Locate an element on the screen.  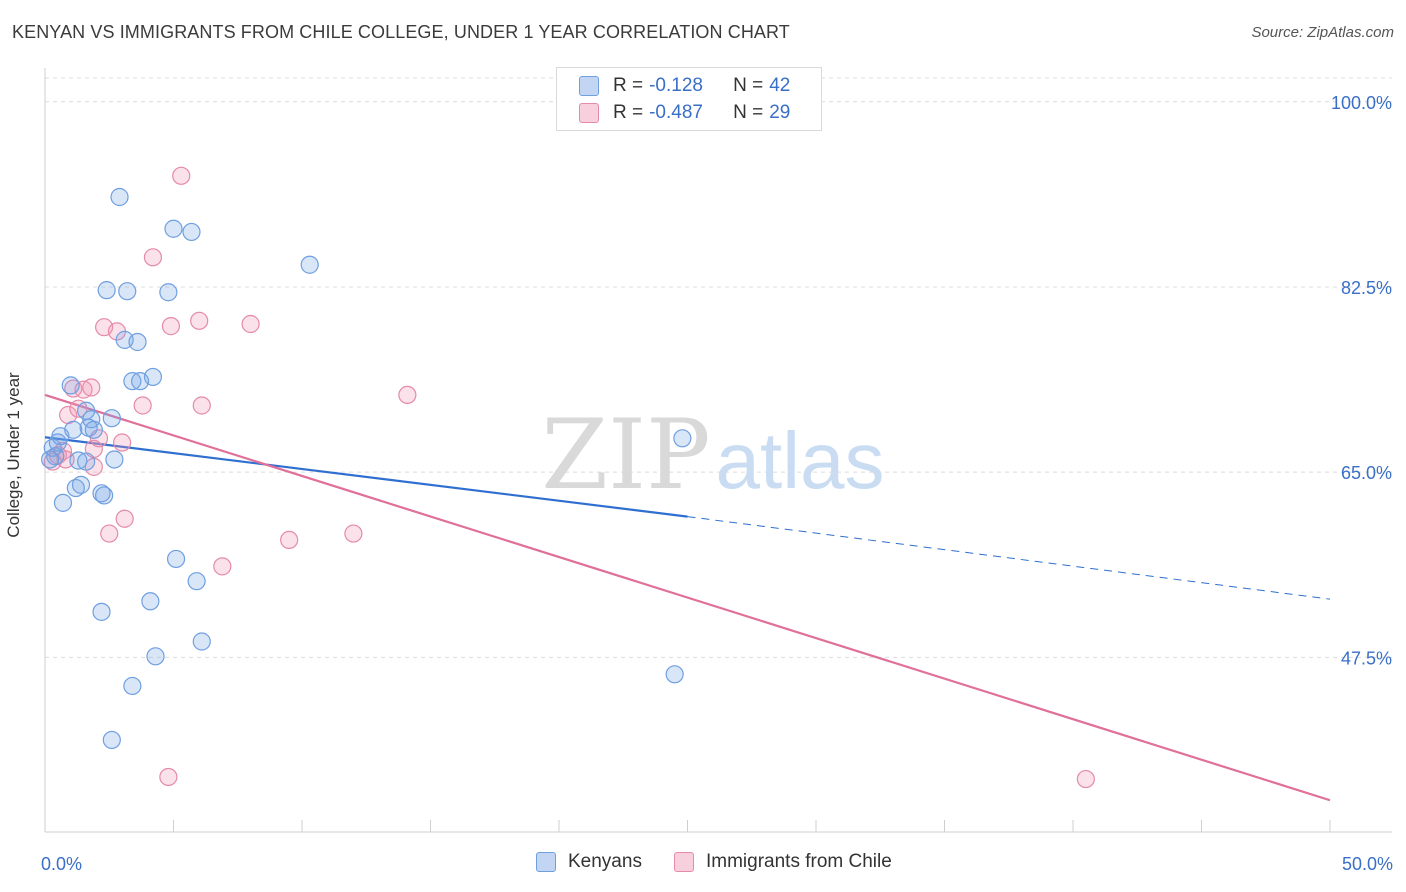
legend-label-chile: Immigrants from Chile is located at coordinates (799, 861).